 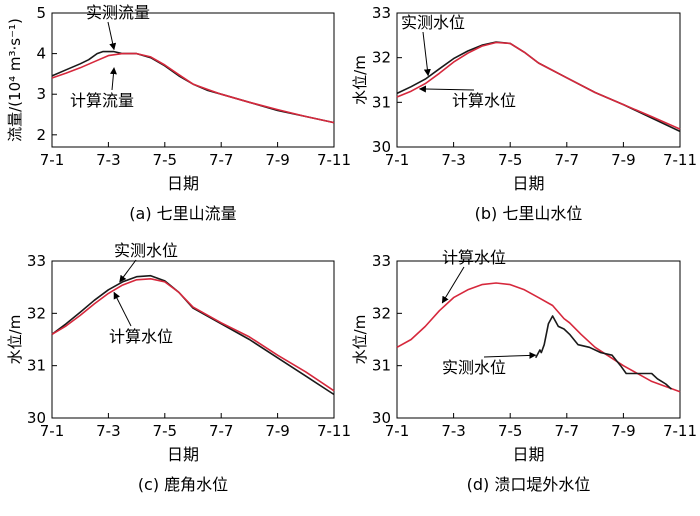 I want to click on panel-caption: (b) 七里山水位, so click(x=529, y=213).